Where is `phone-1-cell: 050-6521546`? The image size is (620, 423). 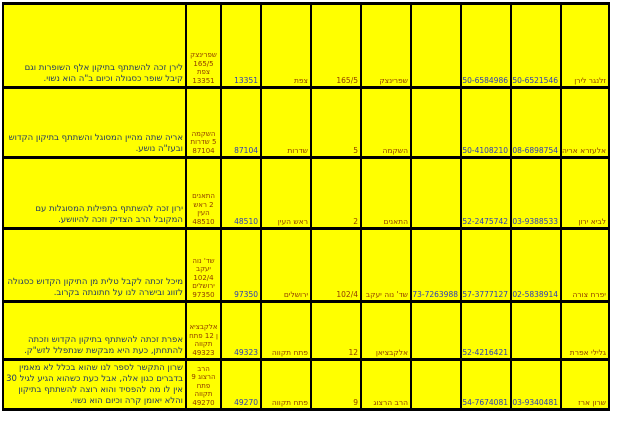 phone-1-cell: 050-6521546 is located at coordinates (536, 45).